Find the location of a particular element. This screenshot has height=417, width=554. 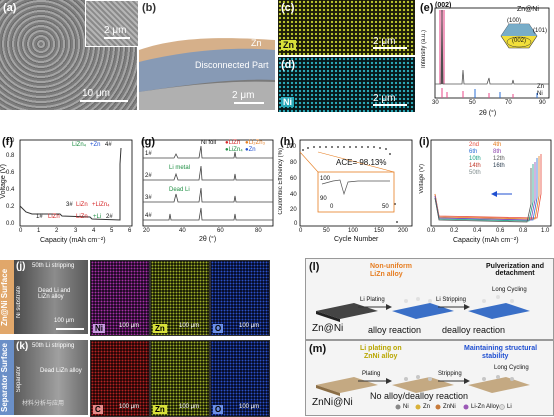

panel-h-xtick-0: 0 is located at coordinates (301, 231).